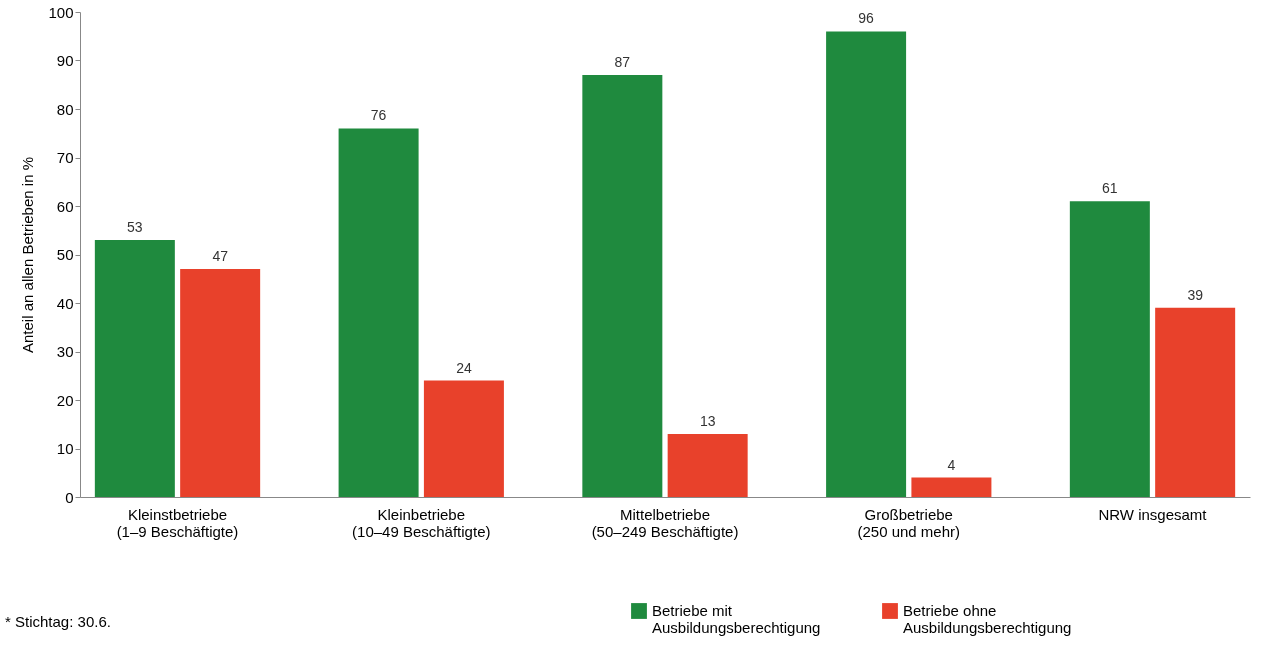 The height and width of the screenshot is (650, 1285). Describe the element at coordinates (464, 367) in the screenshot. I see `data-label: 24` at that location.